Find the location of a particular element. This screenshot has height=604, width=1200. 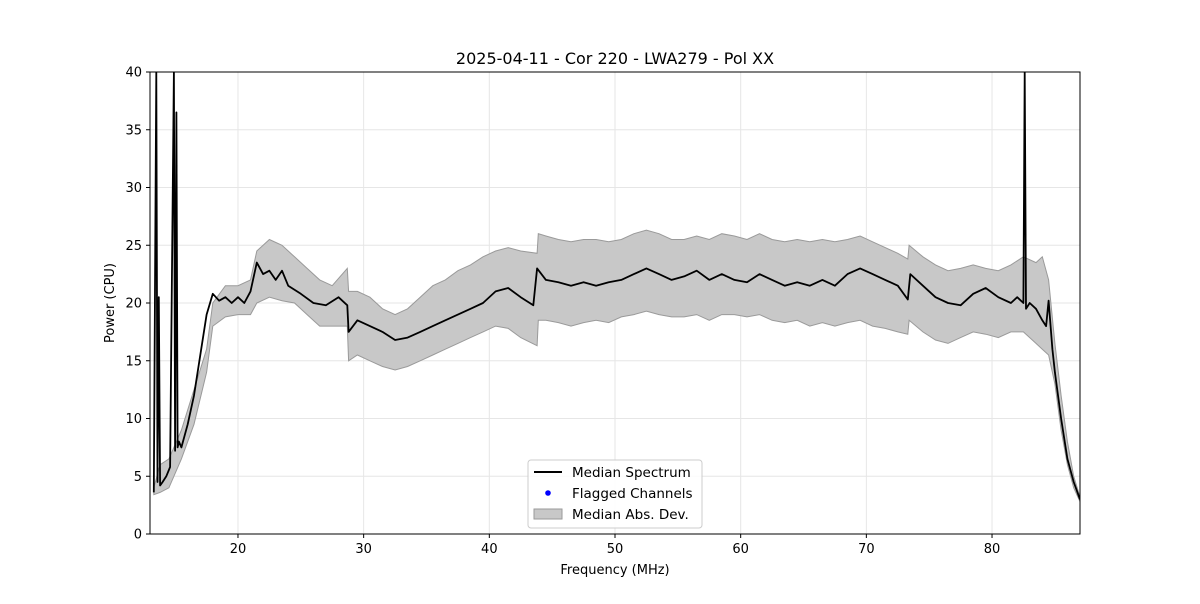

legend-label: Median Spectrum is located at coordinates (631, 473).